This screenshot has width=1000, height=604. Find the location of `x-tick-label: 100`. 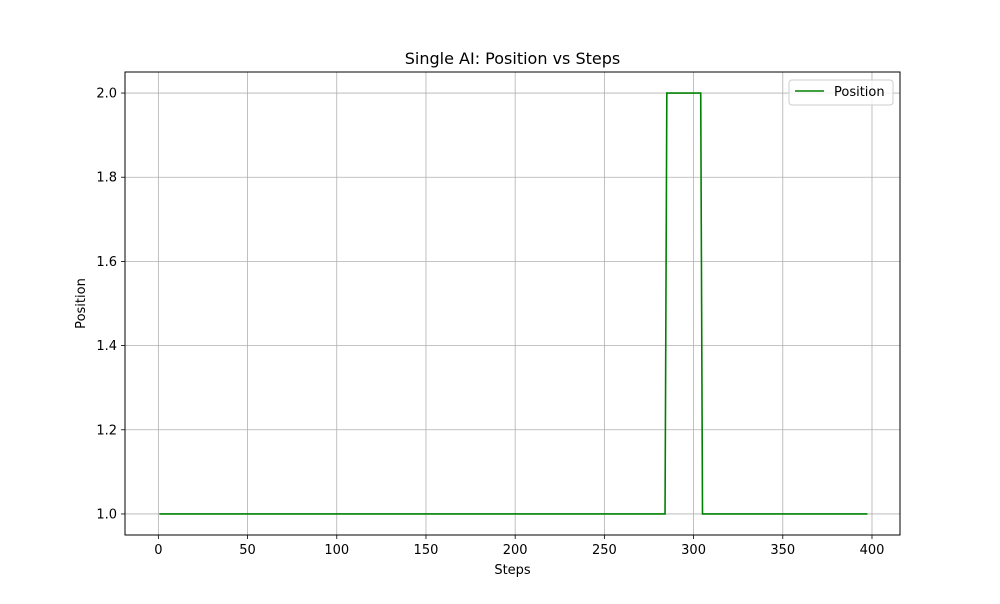

x-tick-label: 100 is located at coordinates (336, 550).